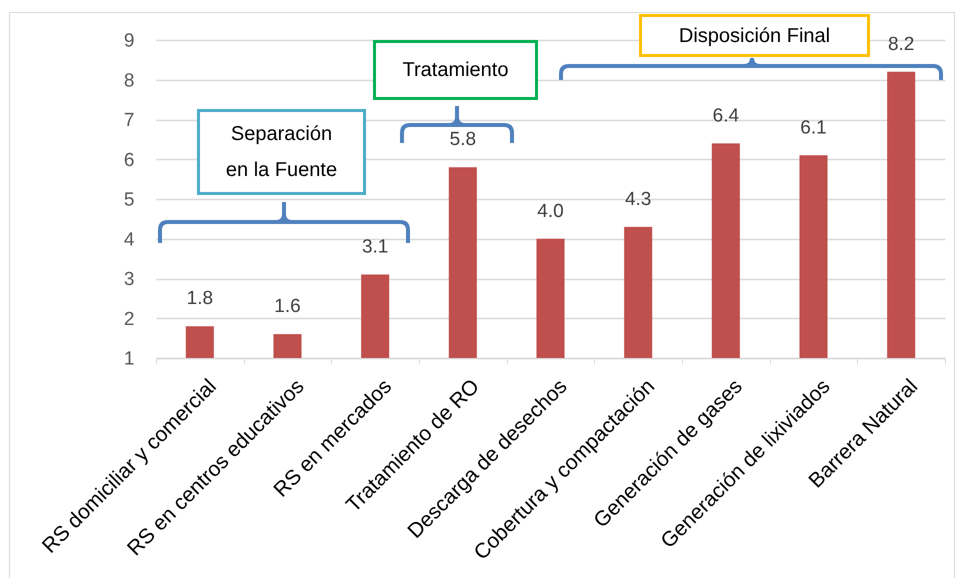  What do you see at coordinates (755, 36) in the screenshot?
I see `annotation: Disposición Final` at bounding box center [755, 36].